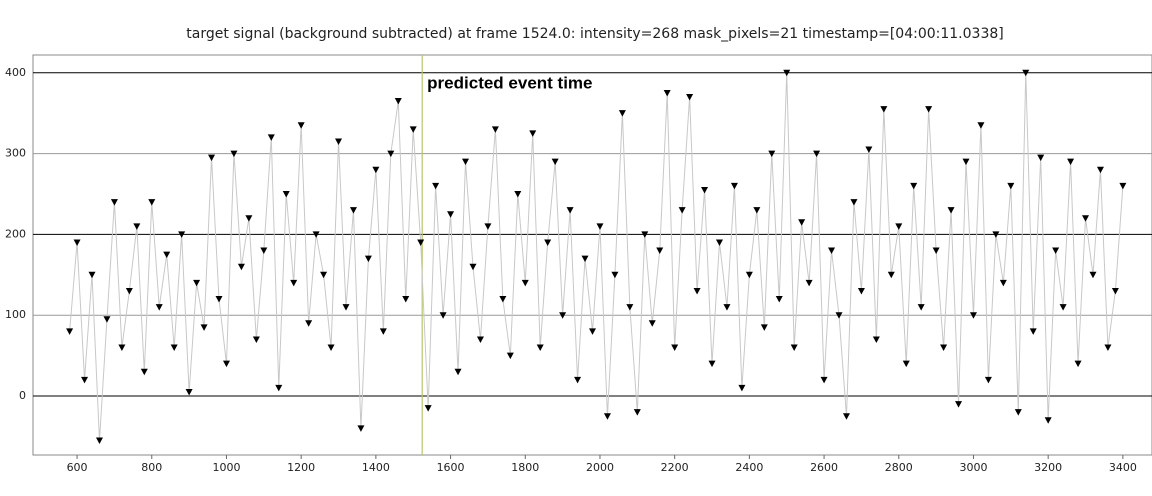 The width and height of the screenshot is (1152, 496). What do you see at coordinates (1048, 467) in the screenshot?
I see `x-tick-label: 3200` at bounding box center [1048, 467].